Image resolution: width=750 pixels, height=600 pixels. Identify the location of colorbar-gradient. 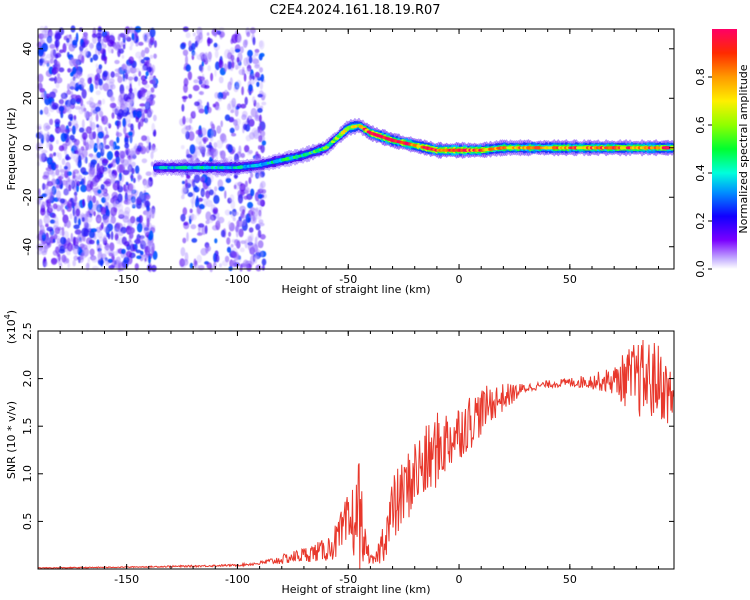
(724, 149).